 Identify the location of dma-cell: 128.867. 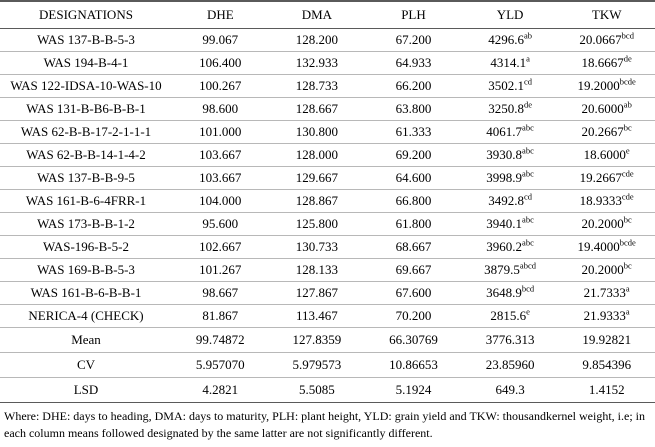
(317, 201).